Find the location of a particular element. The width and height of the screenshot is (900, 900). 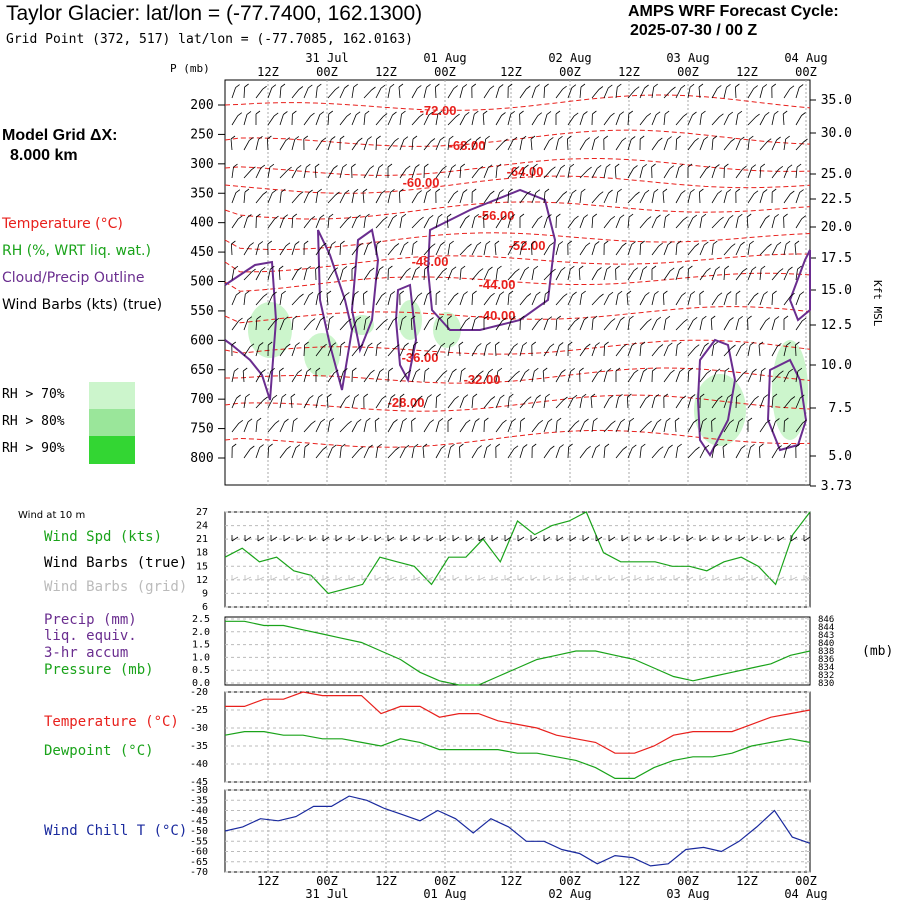

bottom-hour-label: 12Z is located at coordinates (386, 881).